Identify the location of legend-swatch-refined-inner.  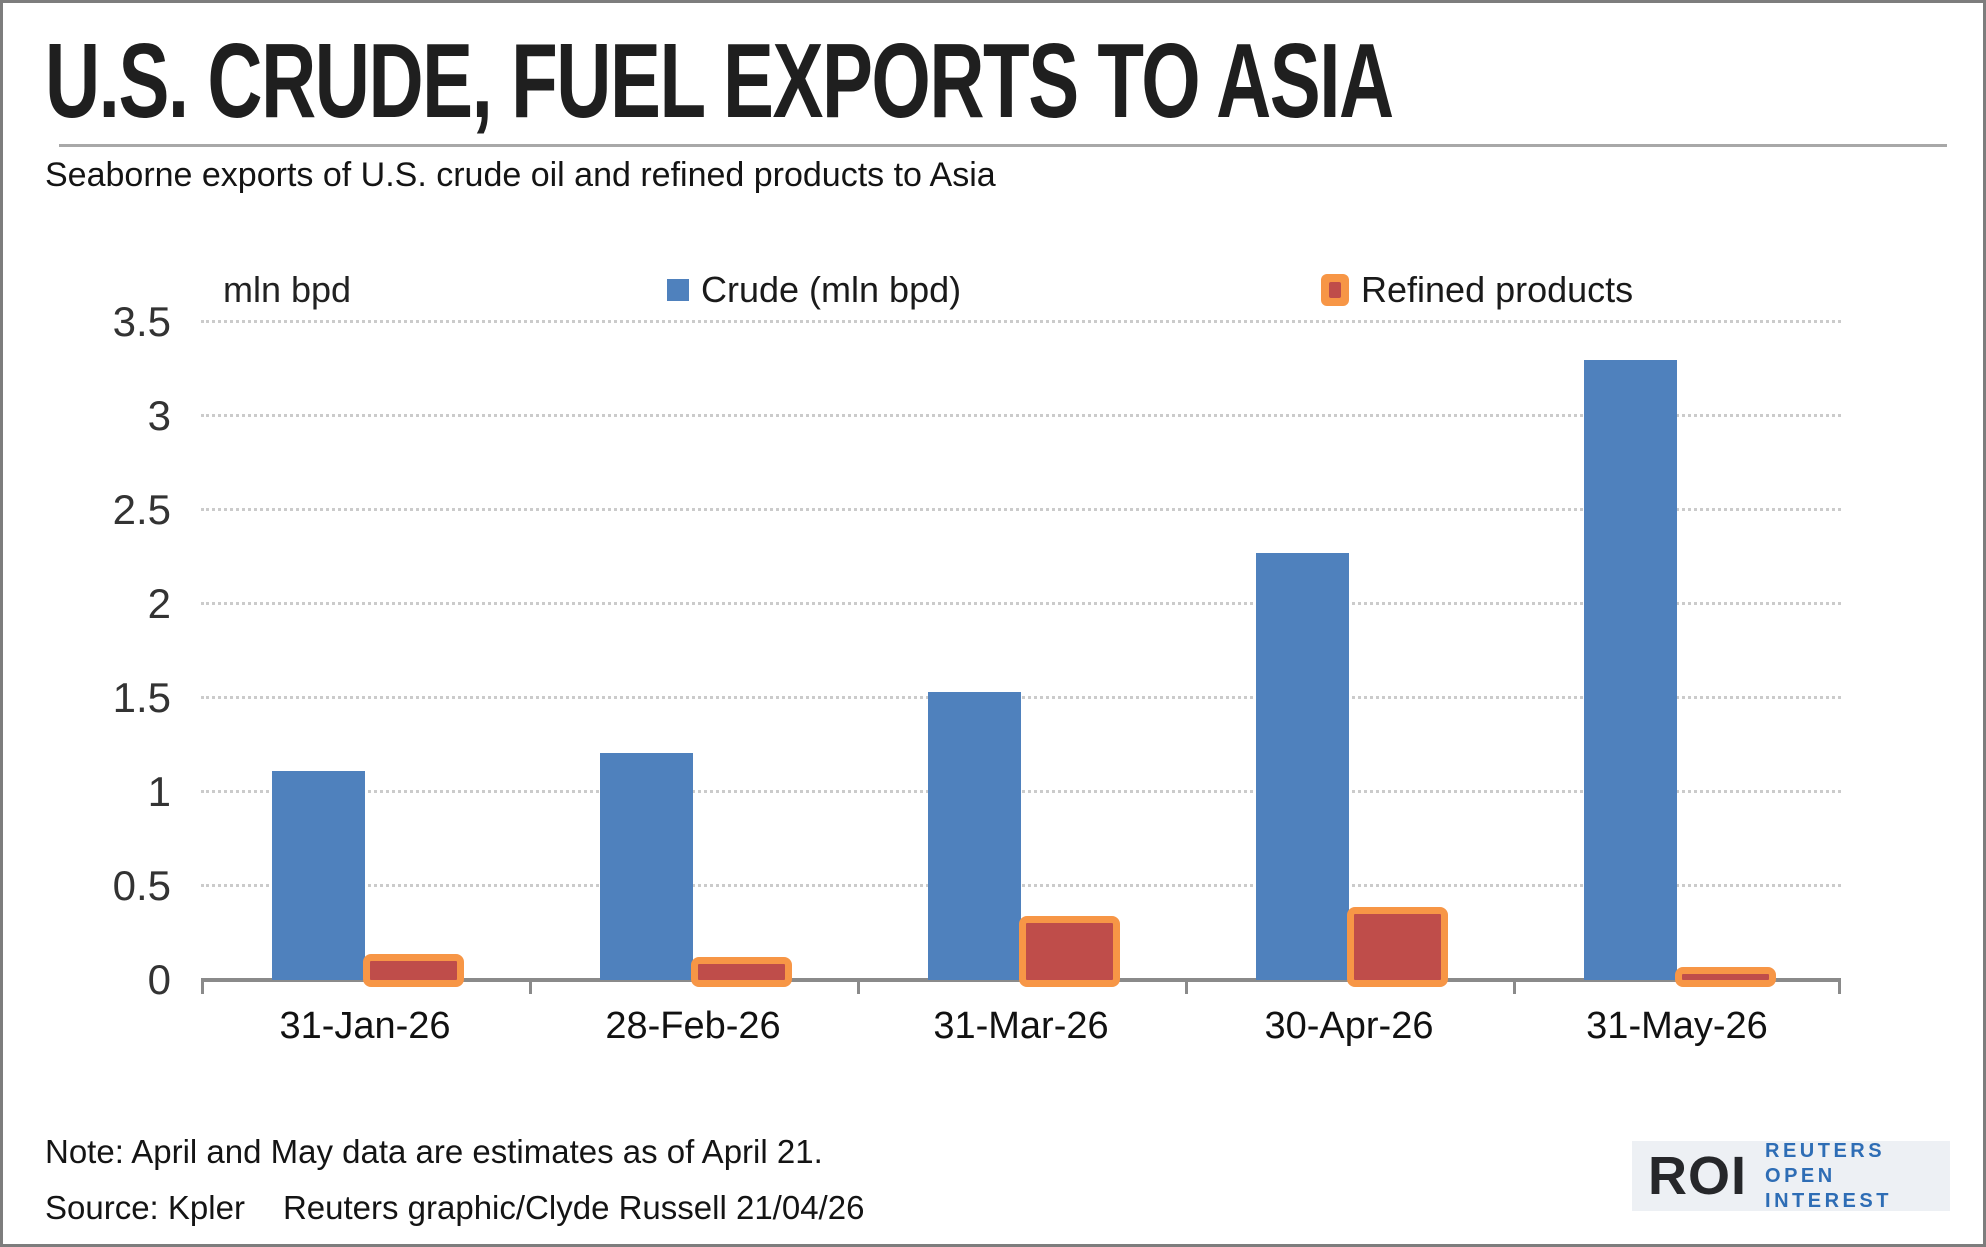
(1335, 290).